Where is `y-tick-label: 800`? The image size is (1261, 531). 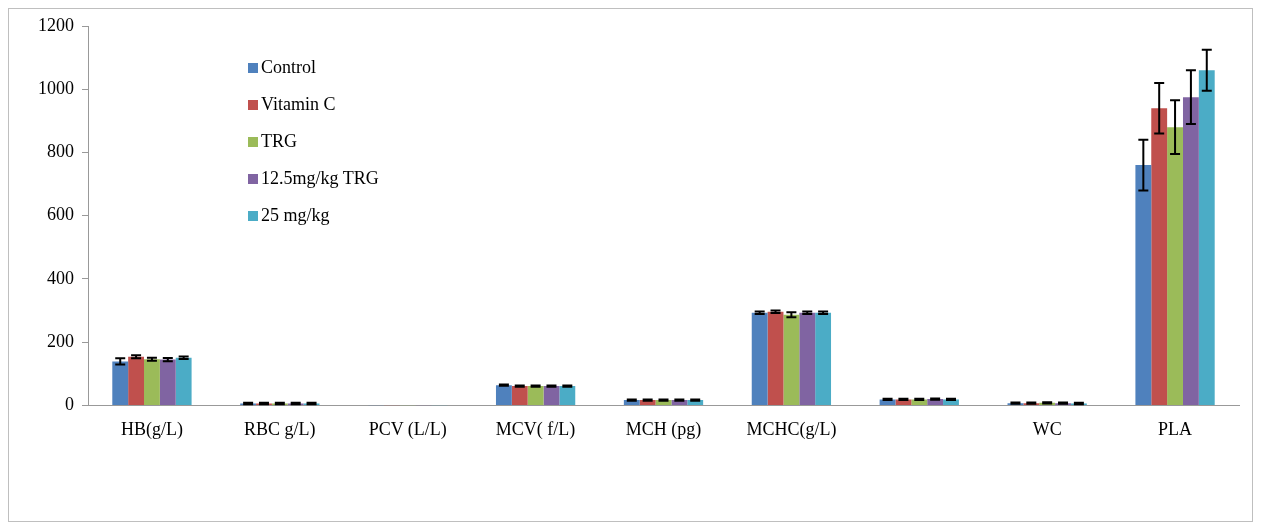 y-tick-label: 800 is located at coordinates (60, 151).